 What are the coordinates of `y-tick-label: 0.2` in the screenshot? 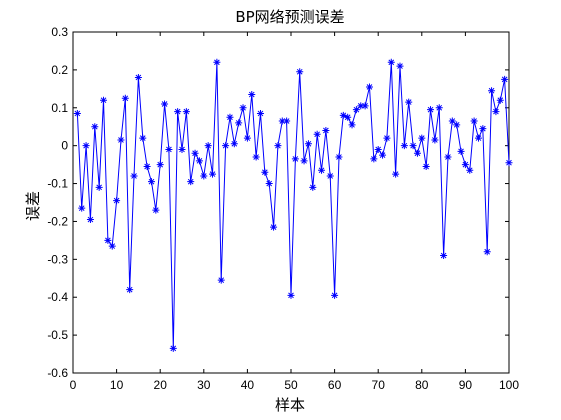 It's located at (59, 70).